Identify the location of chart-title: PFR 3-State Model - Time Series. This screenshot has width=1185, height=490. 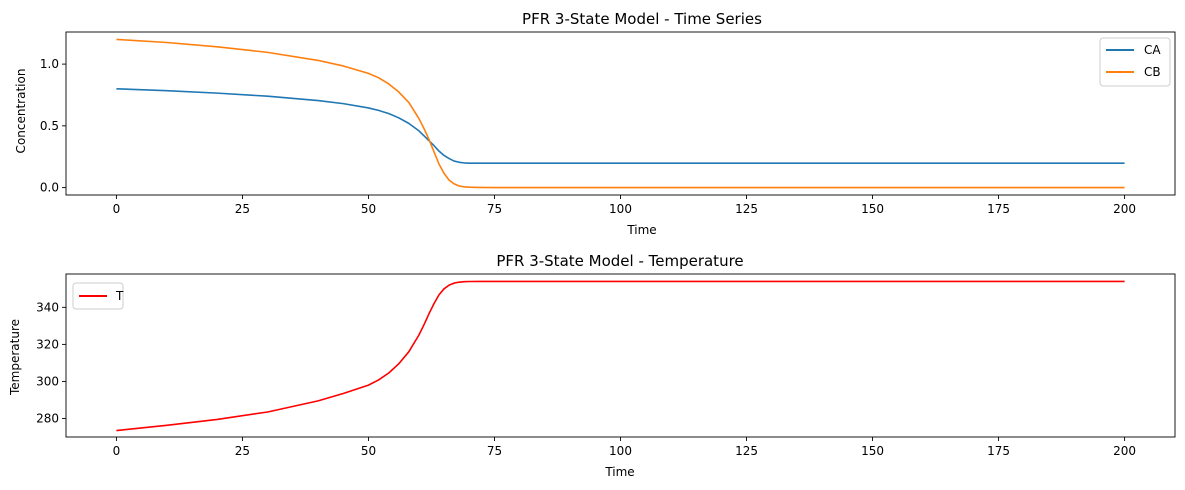
(642, 19).